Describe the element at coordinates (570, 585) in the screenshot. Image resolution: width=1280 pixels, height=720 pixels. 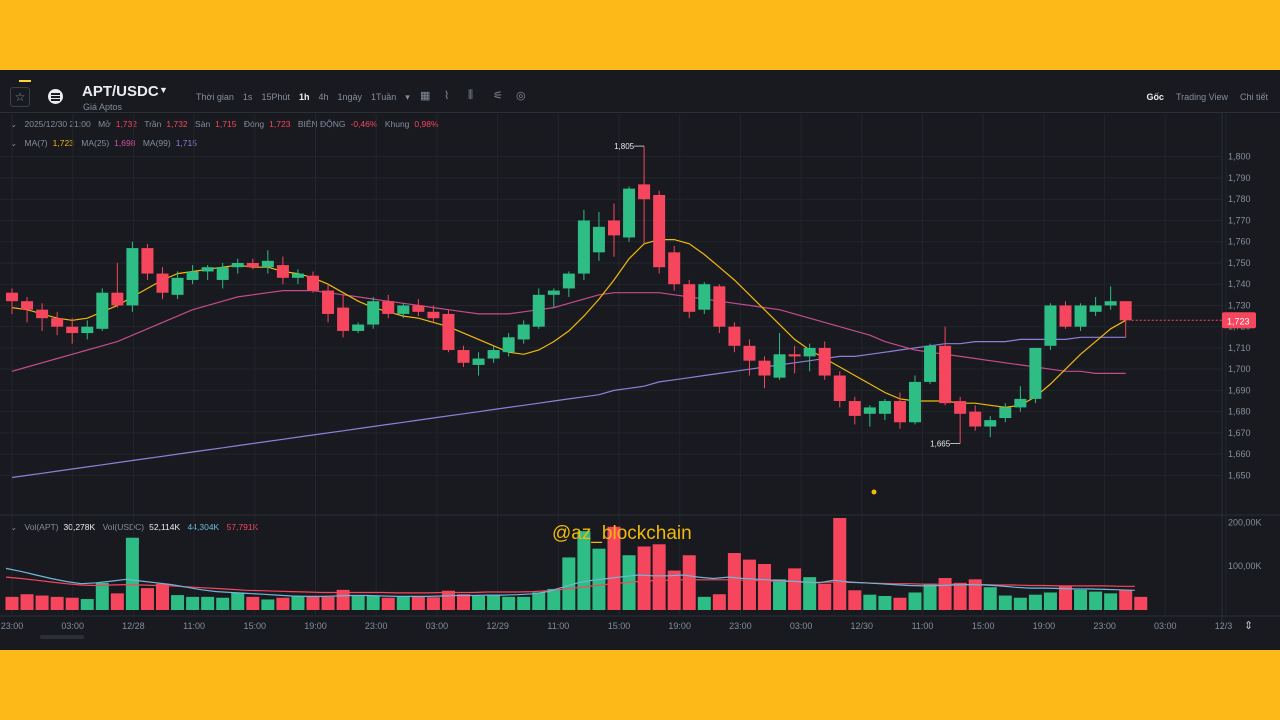
I see `volume-ma-b-line` at that location.